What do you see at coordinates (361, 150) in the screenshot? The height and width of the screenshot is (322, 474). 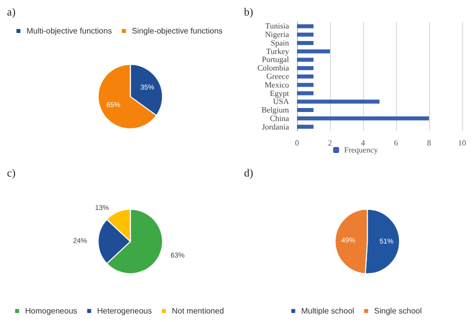 I see `legend-label: Frequency` at bounding box center [361, 150].